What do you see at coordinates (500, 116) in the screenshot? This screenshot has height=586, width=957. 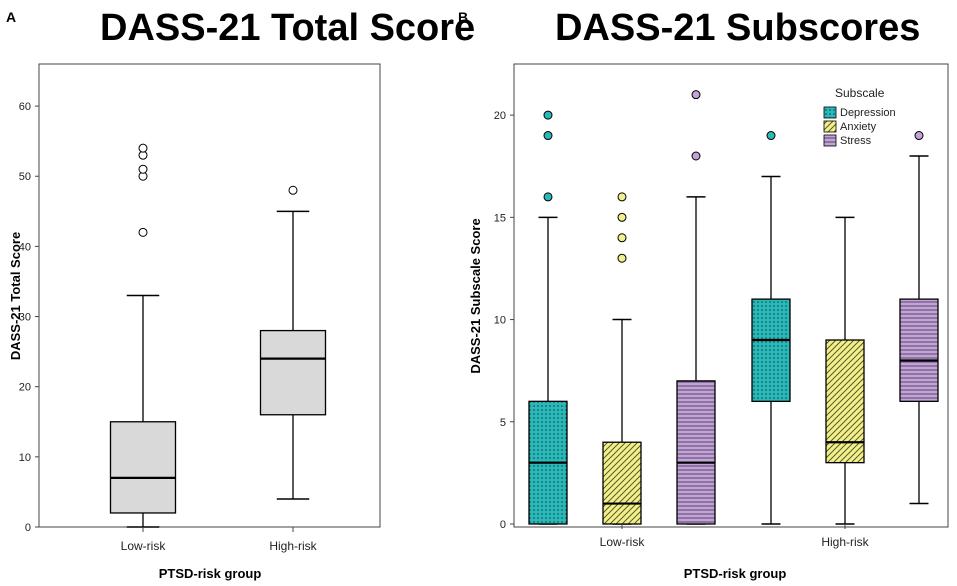 I see `panel-b-y-tick-label: 20` at bounding box center [500, 116].